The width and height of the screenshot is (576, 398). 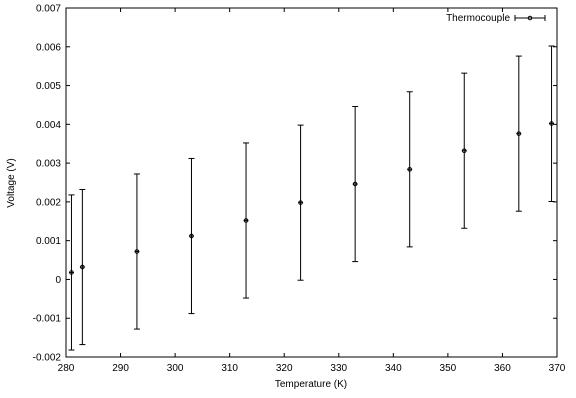 What do you see at coordinates (311, 384) in the screenshot?
I see `x-axis-label: Temperature (K)` at bounding box center [311, 384].